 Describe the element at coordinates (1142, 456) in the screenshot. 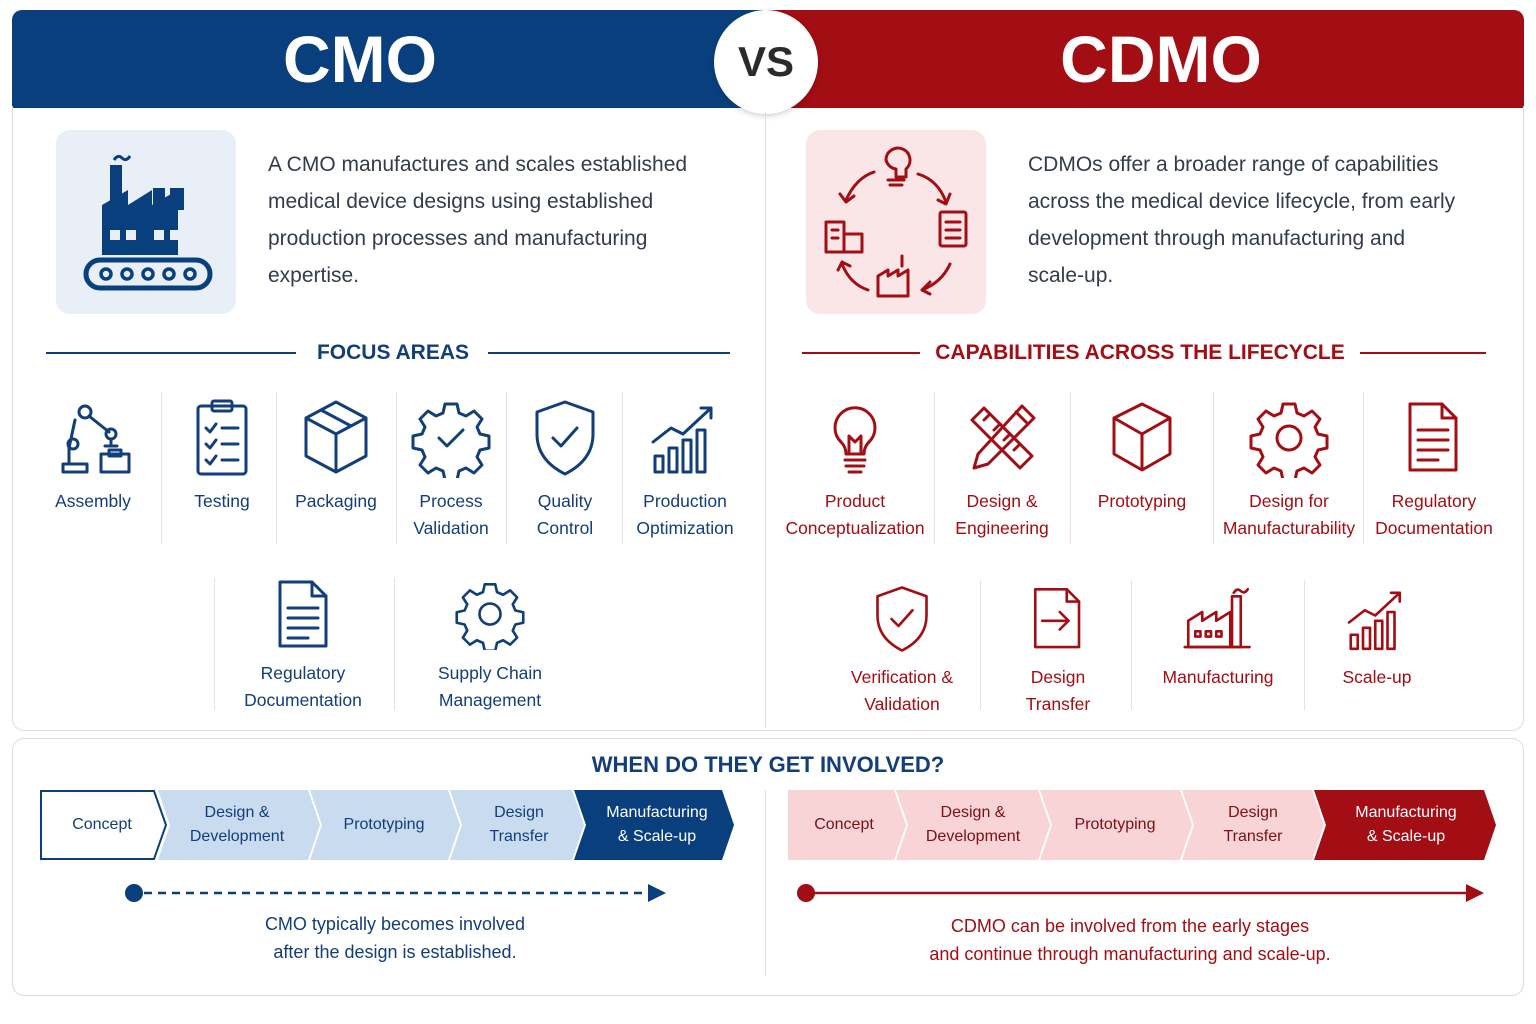

I see `capability-item-prototyping: Prototyping` at that location.